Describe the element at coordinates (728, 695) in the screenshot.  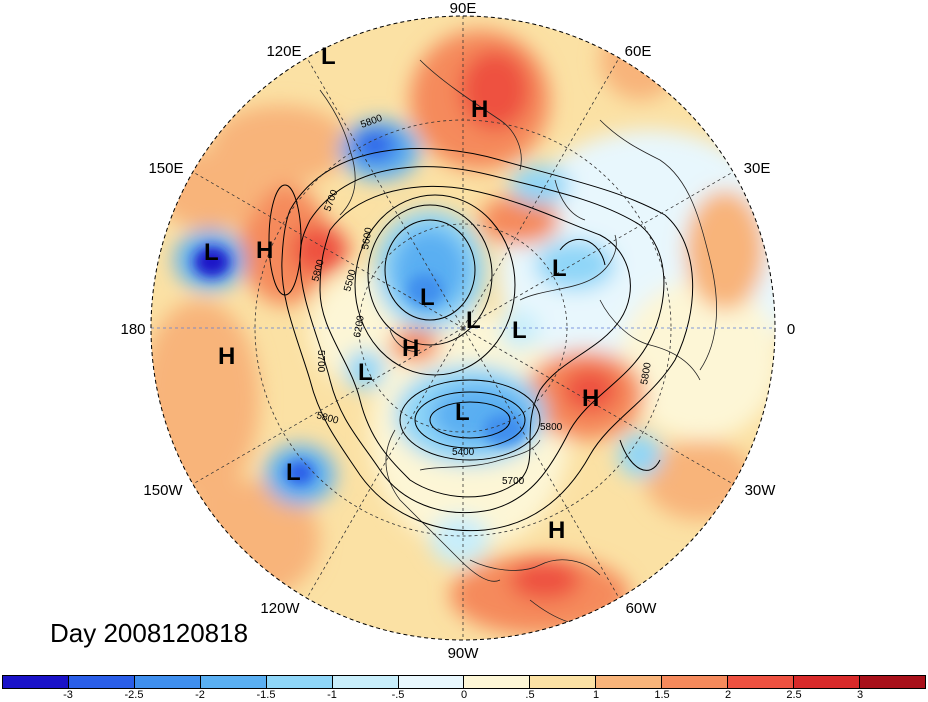
I see `colorbar-tick-label: 2` at that location.